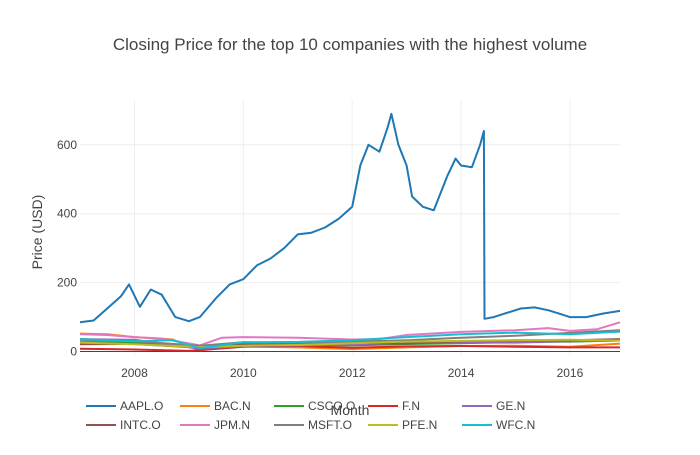 The image size is (700, 455). I want to click on legend-item: INTC.O, so click(123, 425).